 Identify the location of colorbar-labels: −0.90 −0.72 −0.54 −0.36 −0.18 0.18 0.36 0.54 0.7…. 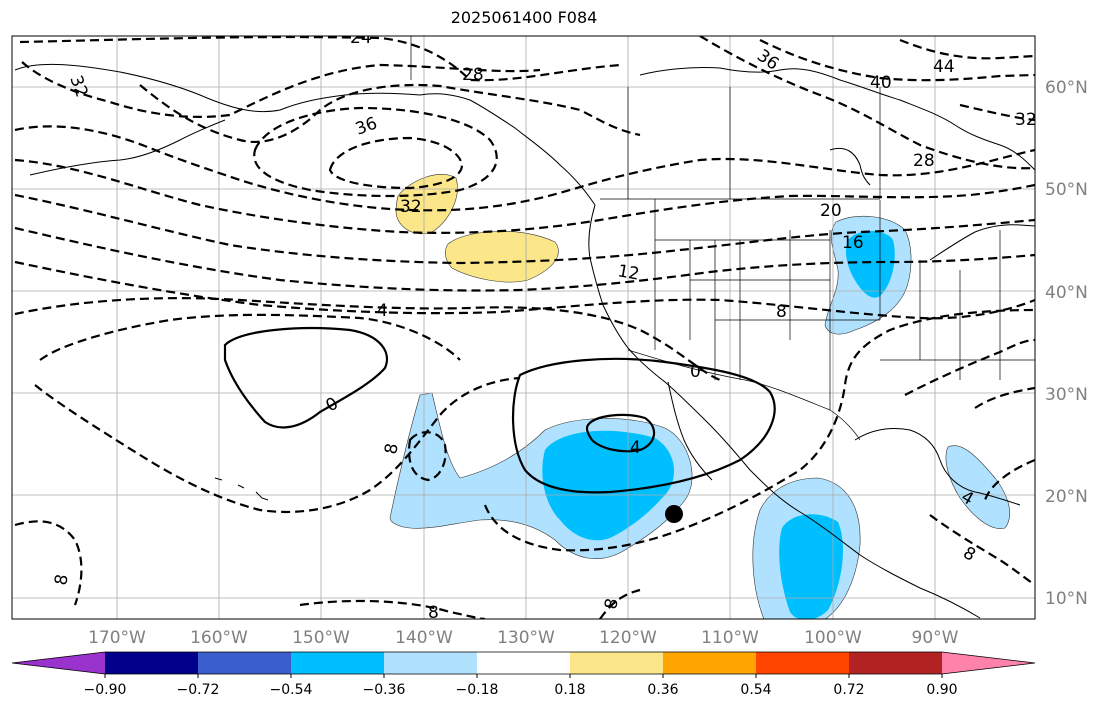
(521, 686).